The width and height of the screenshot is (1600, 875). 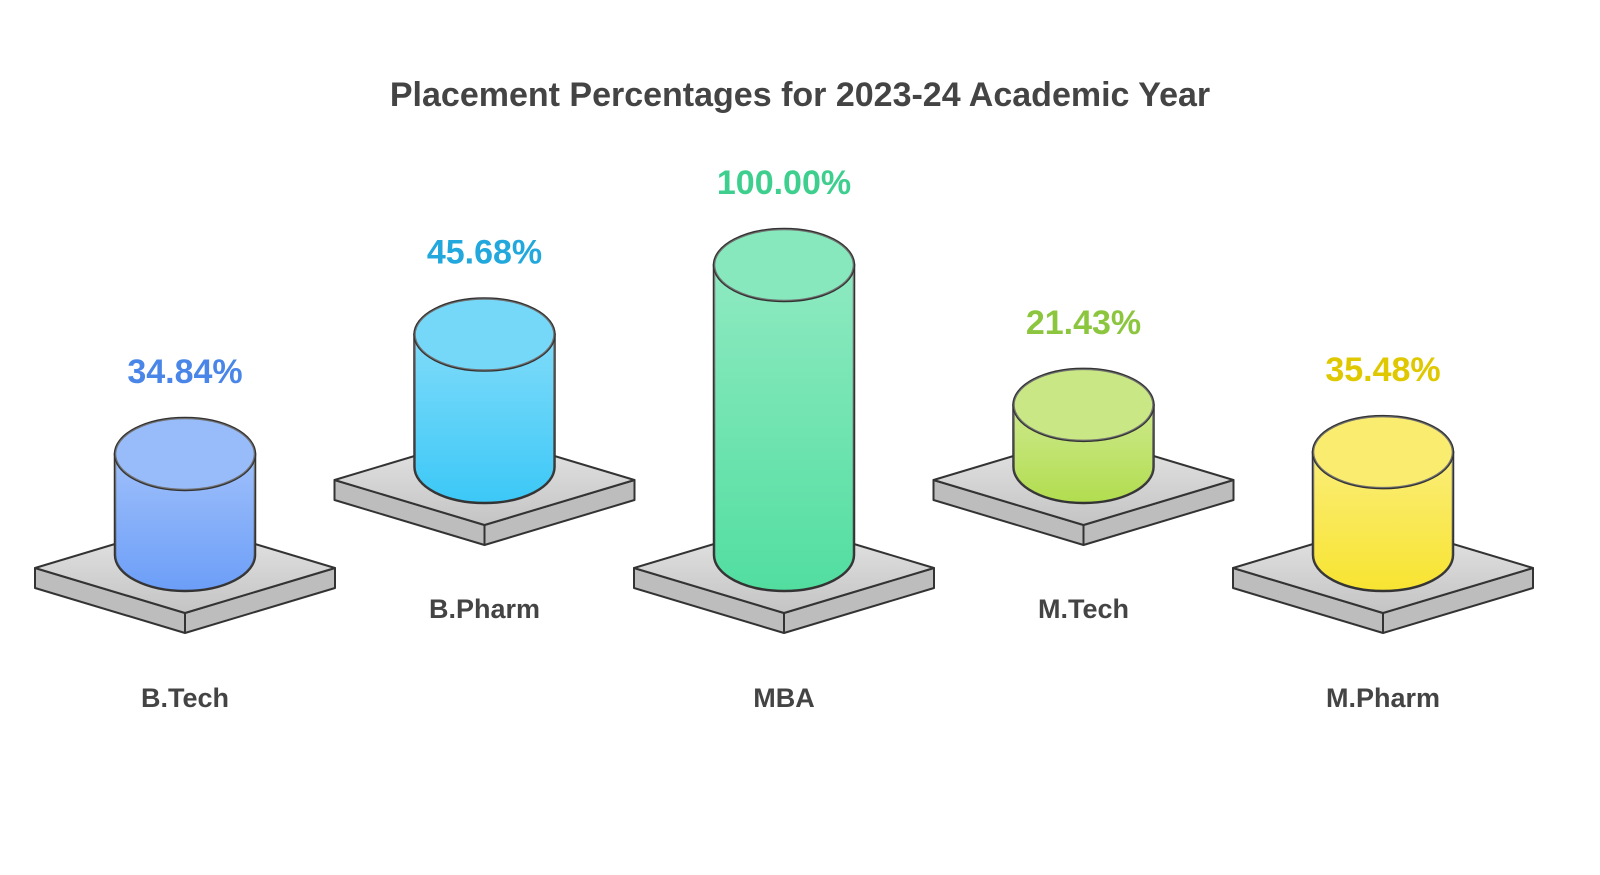 What do you see at coordinates (484, 609) in the screenshot?
I see `category-label: B.Pharm` at bounding box center [484, 609].